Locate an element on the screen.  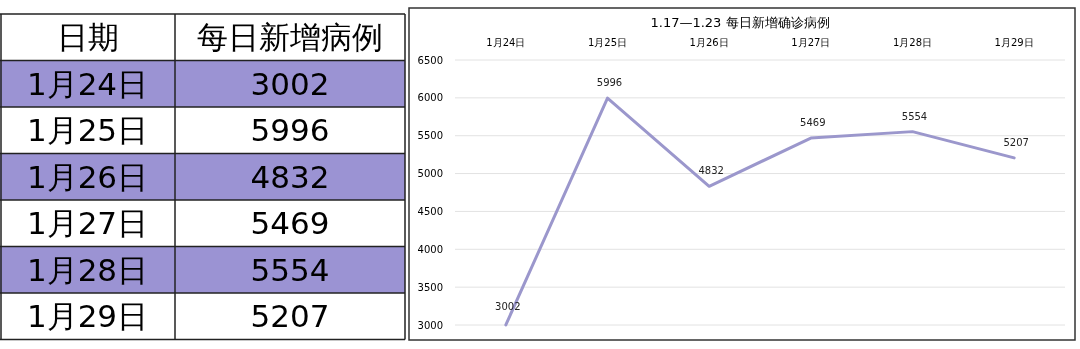
chart-title: 1.17—1.23 每日新增确诊病例 is located at coordinates (740, 22).